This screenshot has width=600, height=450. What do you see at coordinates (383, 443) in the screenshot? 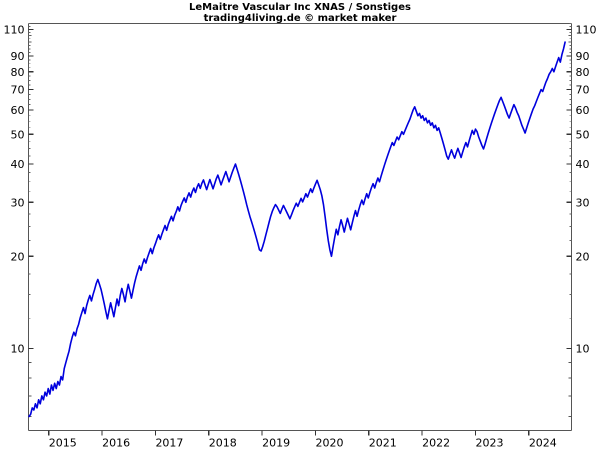
I see `x-axis-tick-label: 2021` at bounding box center [383, 443].